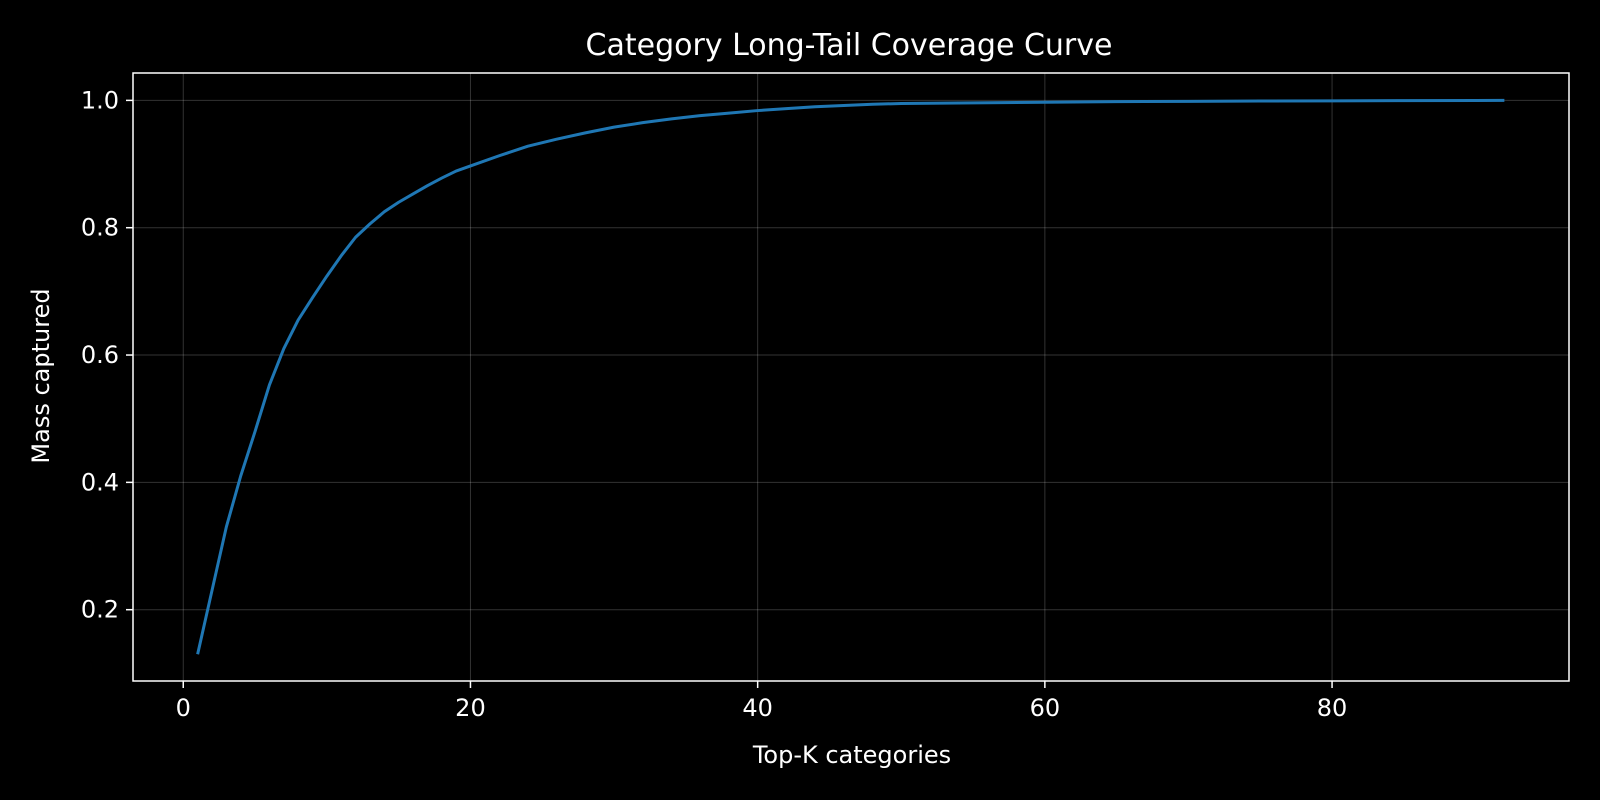 The width and height of the screenshot is (1600, 800). Describe the element at coordinates (757, 708) in the screenshot. I see `x-tick-label: 40` at that location.